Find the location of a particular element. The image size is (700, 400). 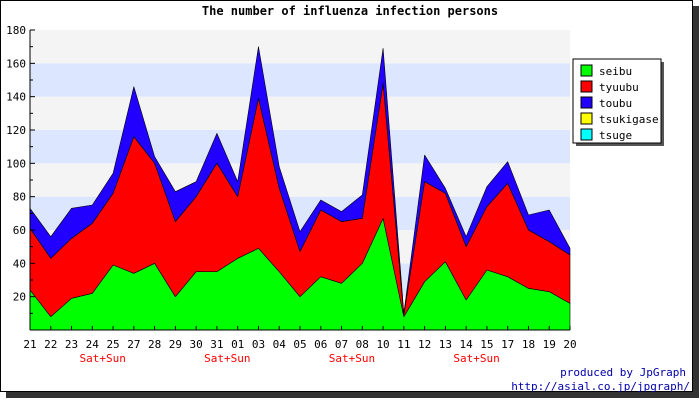

x-tick-label: 05 is located at coordinates (299, 344).